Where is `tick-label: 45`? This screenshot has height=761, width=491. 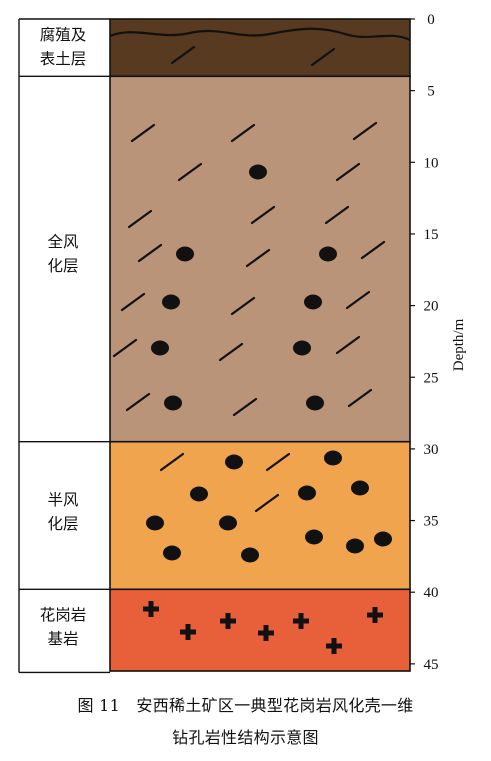
tick-label: 45 is located at coordinates (431, 665).